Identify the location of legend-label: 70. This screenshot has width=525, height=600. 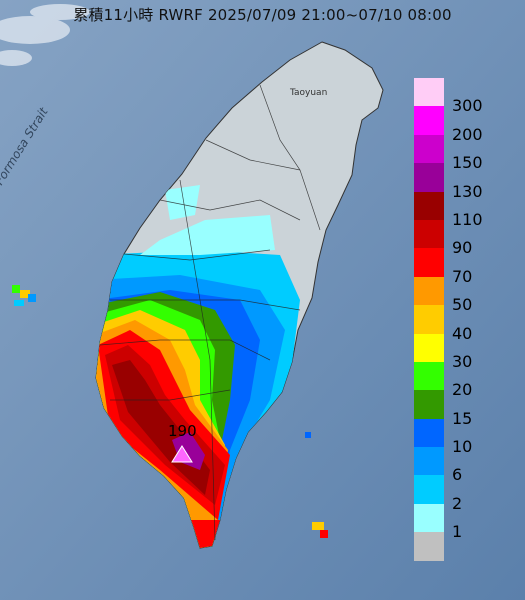
(462, 276).